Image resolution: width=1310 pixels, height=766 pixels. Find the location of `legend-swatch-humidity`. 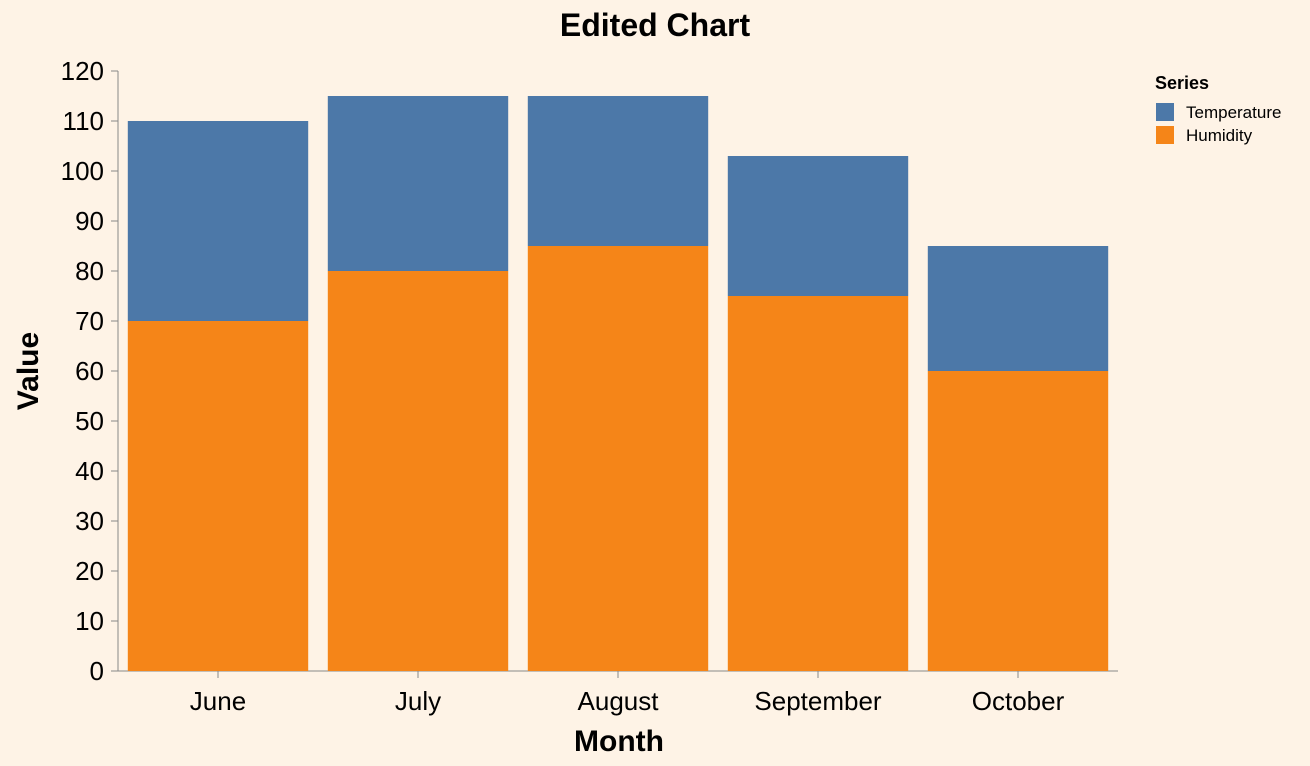

legend-swatch-humidity is located at coordinates (1165, 135).